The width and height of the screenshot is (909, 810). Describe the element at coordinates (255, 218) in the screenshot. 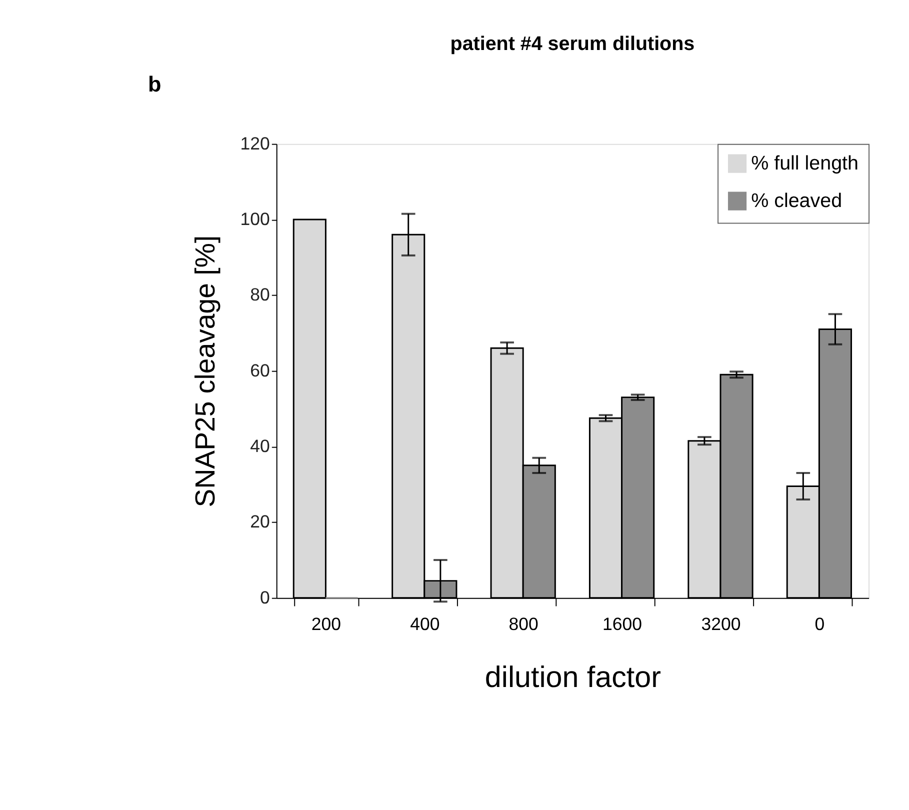

I see `y-tick-label: 100` at that location.